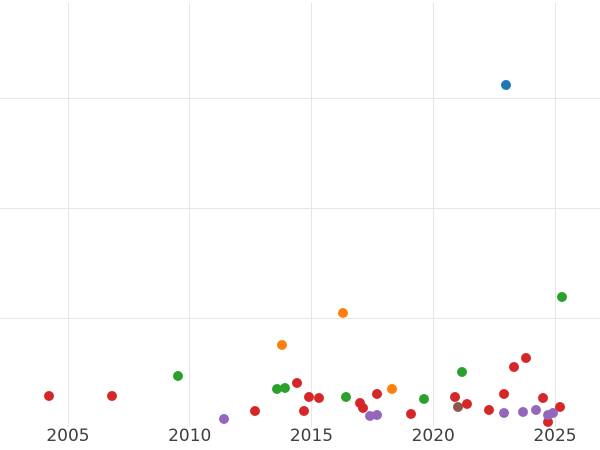 The width and height of the screenshot is (600, 450). I want to click on x-tick-label: 2005, so click(68, 436).